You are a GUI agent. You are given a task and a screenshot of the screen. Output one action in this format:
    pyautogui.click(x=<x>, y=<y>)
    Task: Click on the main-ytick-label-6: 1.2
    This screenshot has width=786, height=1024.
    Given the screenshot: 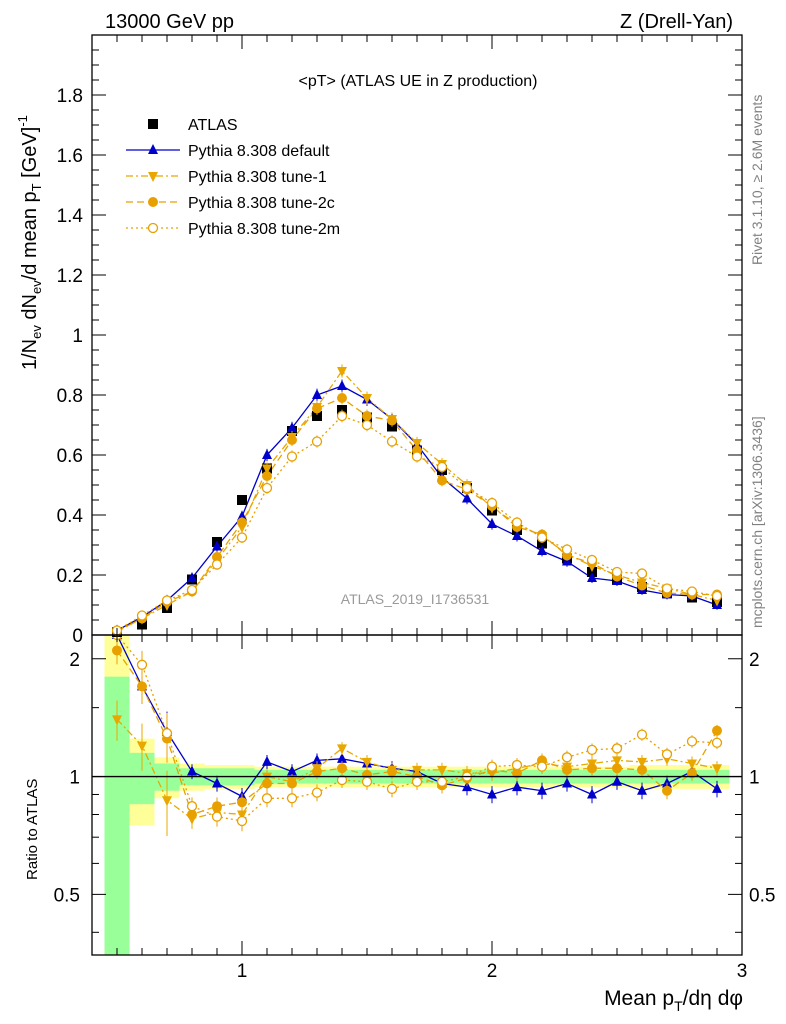 What is the action you would take?
    pyautogui.click(x=70, y=276)
    